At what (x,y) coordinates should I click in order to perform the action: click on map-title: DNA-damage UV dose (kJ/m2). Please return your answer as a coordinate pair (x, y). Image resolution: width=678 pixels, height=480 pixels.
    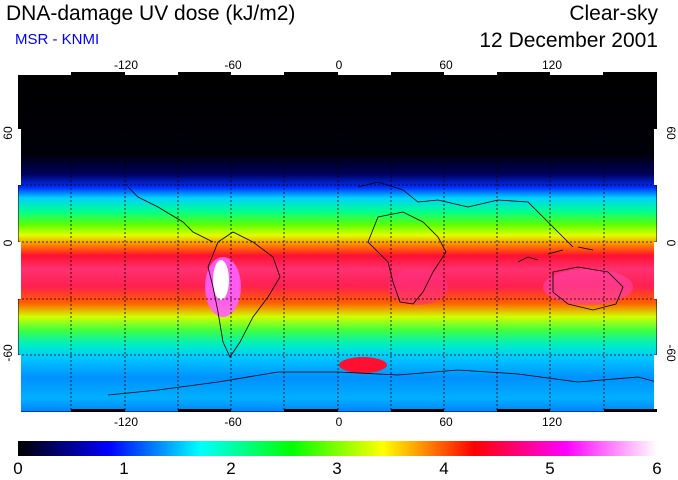
    Looking at the image, I should click on (151, 13).